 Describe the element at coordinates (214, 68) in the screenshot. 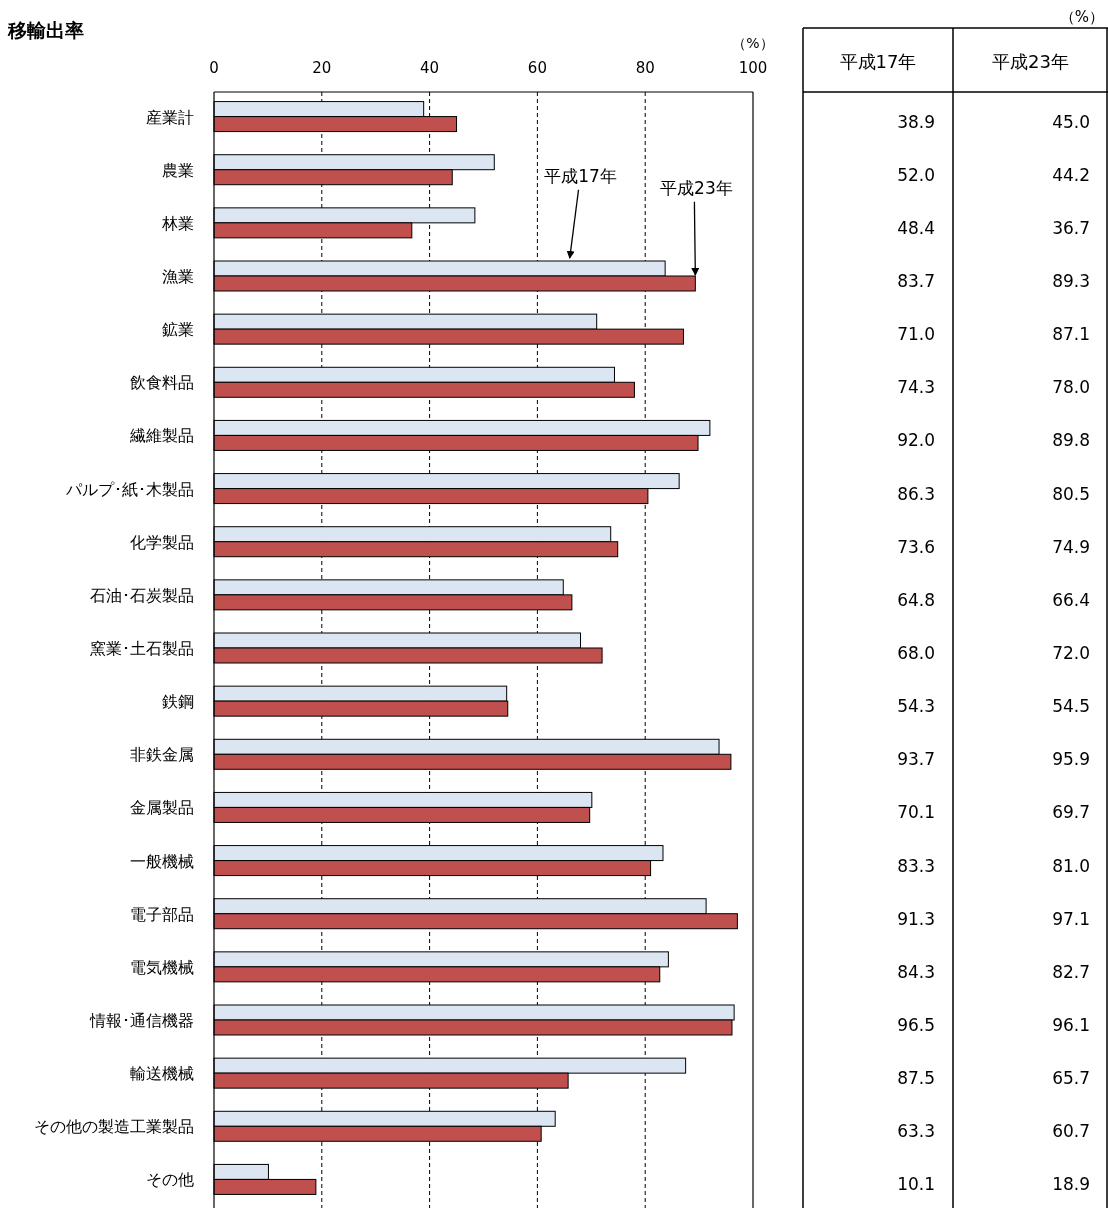

I see `x-tick-label: 0` at that location.